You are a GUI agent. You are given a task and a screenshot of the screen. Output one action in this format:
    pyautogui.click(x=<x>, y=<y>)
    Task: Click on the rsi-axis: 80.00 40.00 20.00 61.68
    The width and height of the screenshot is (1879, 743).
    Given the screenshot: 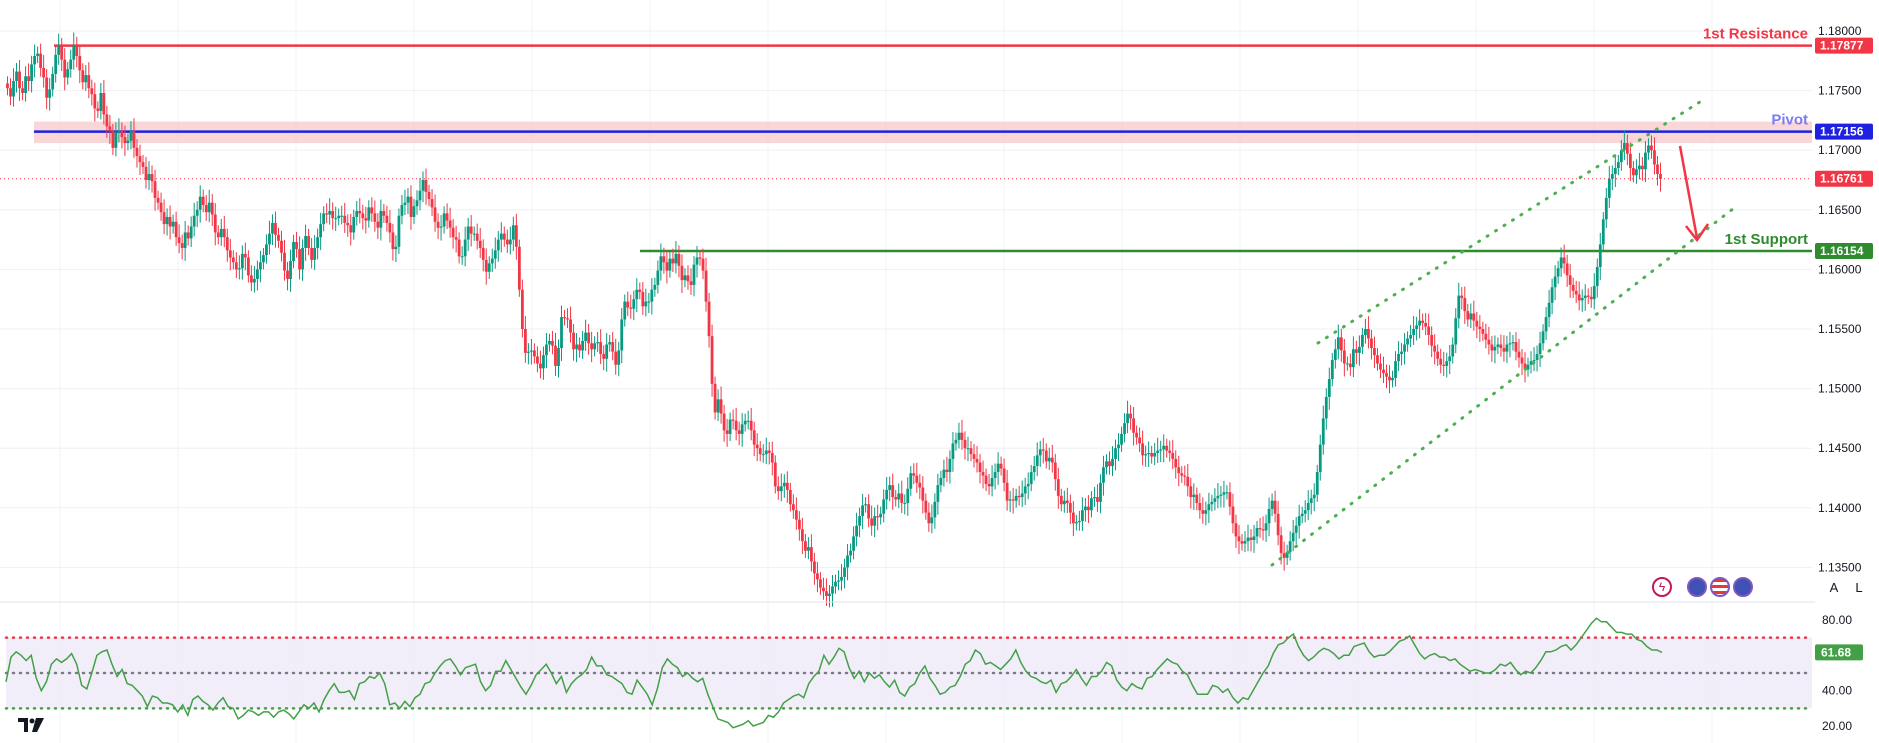 What is the action you would take?
    pyautogui.click(x=1839, y=673)
    